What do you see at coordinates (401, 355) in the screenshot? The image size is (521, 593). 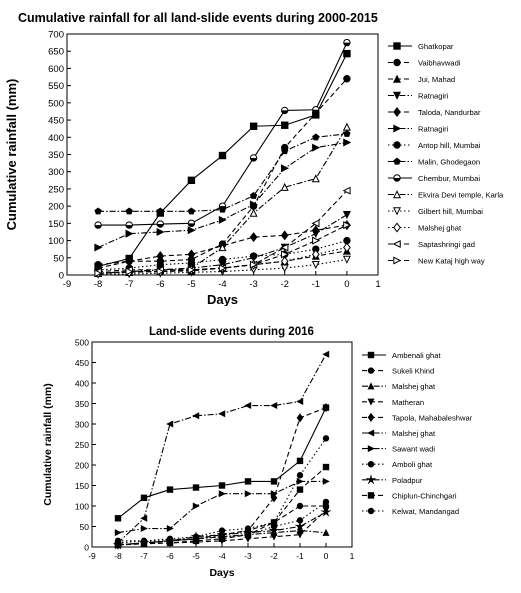 I see `legend-item: Ambenali ghat` at bounding box center [401, 355].